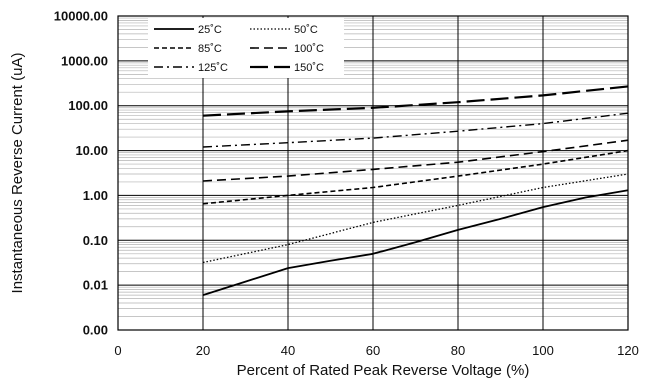 Image resolution: width=653 pixels, height=380 pixels. Describe the element at coordinates (91, 150) in the screenshot. I see `y-tick-label: 10.00` at that location.